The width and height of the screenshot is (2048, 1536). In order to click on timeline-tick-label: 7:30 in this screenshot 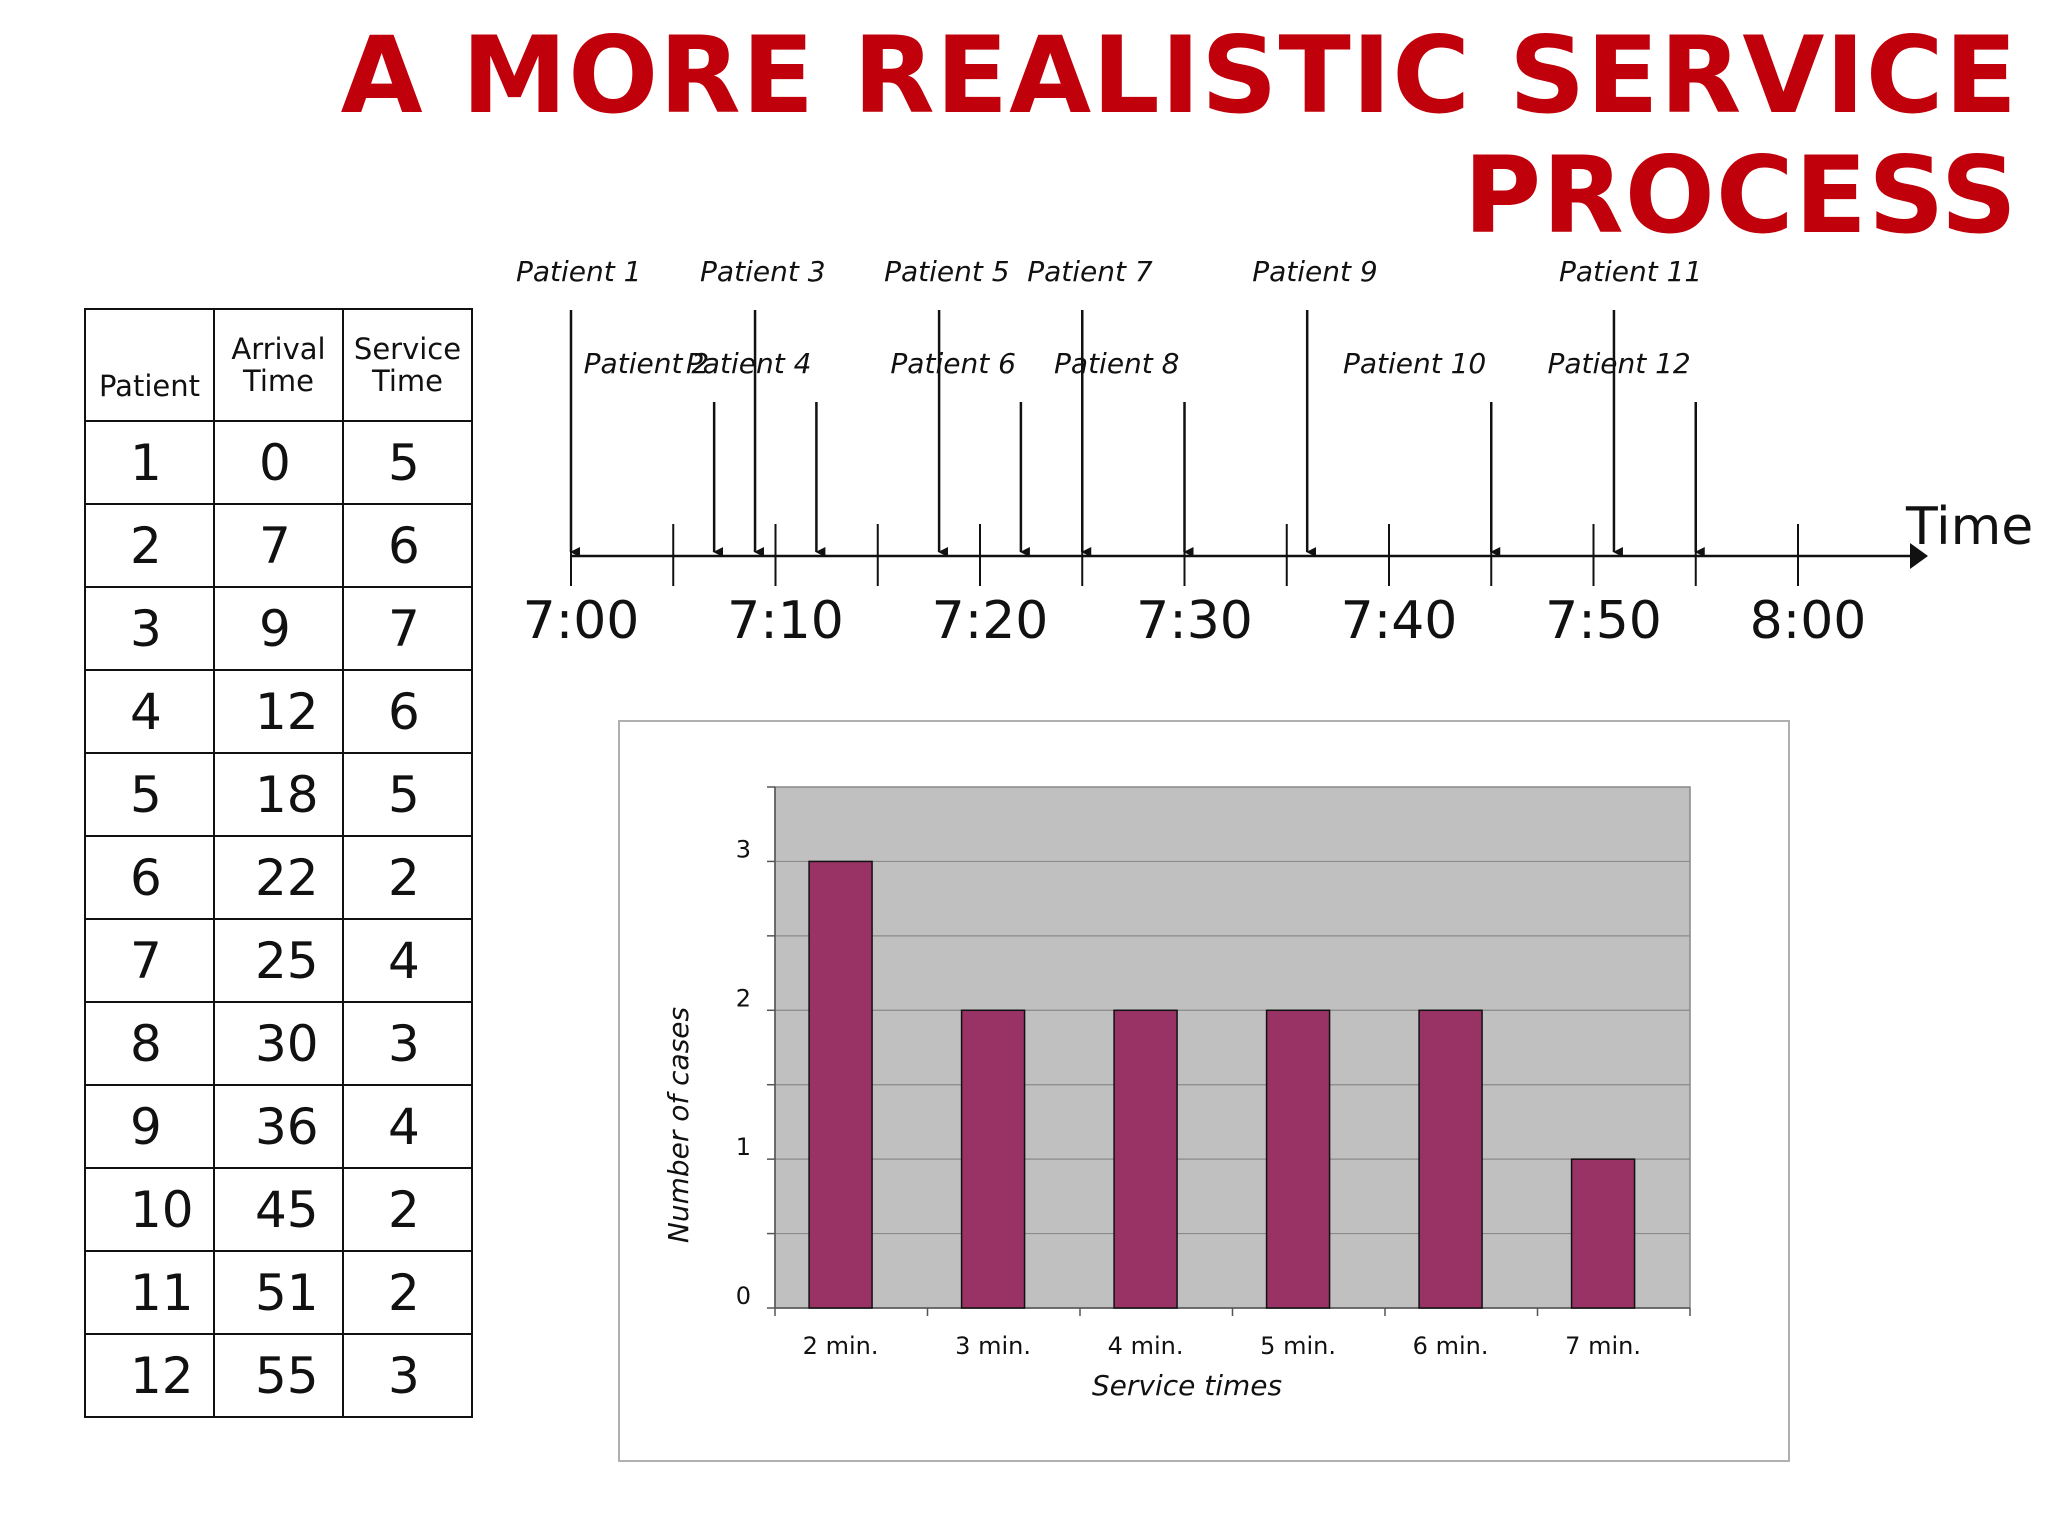, I will do `click(1194, 621)`.